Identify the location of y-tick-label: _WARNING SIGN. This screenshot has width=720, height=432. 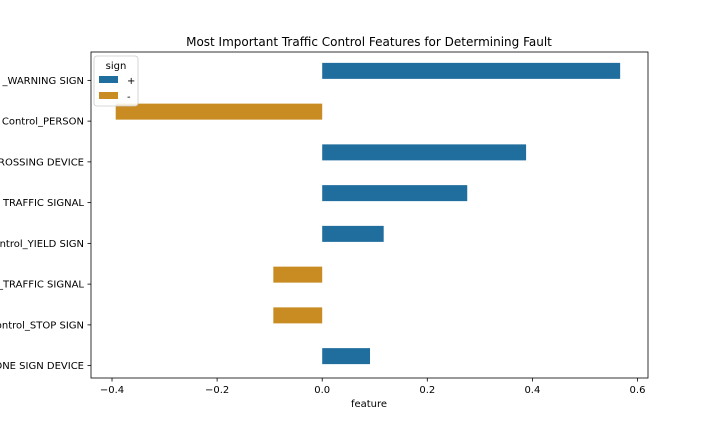
(43, 81).